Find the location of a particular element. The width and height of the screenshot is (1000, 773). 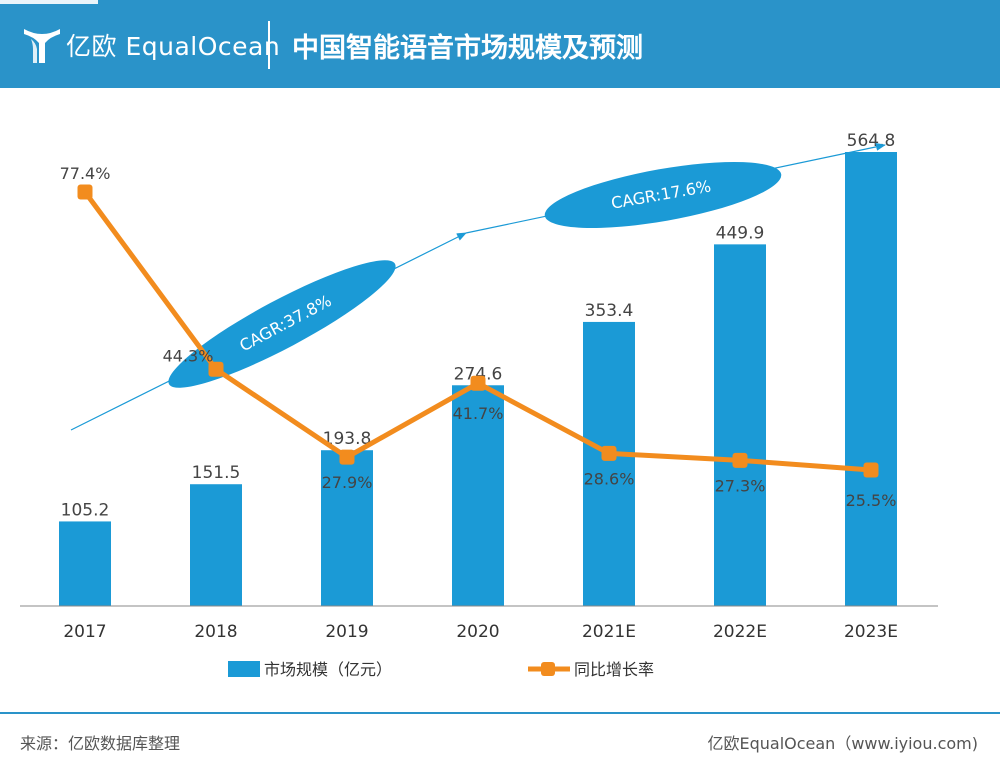

legend-label-line: 同比增长率 is located at coordinates (614, 669).